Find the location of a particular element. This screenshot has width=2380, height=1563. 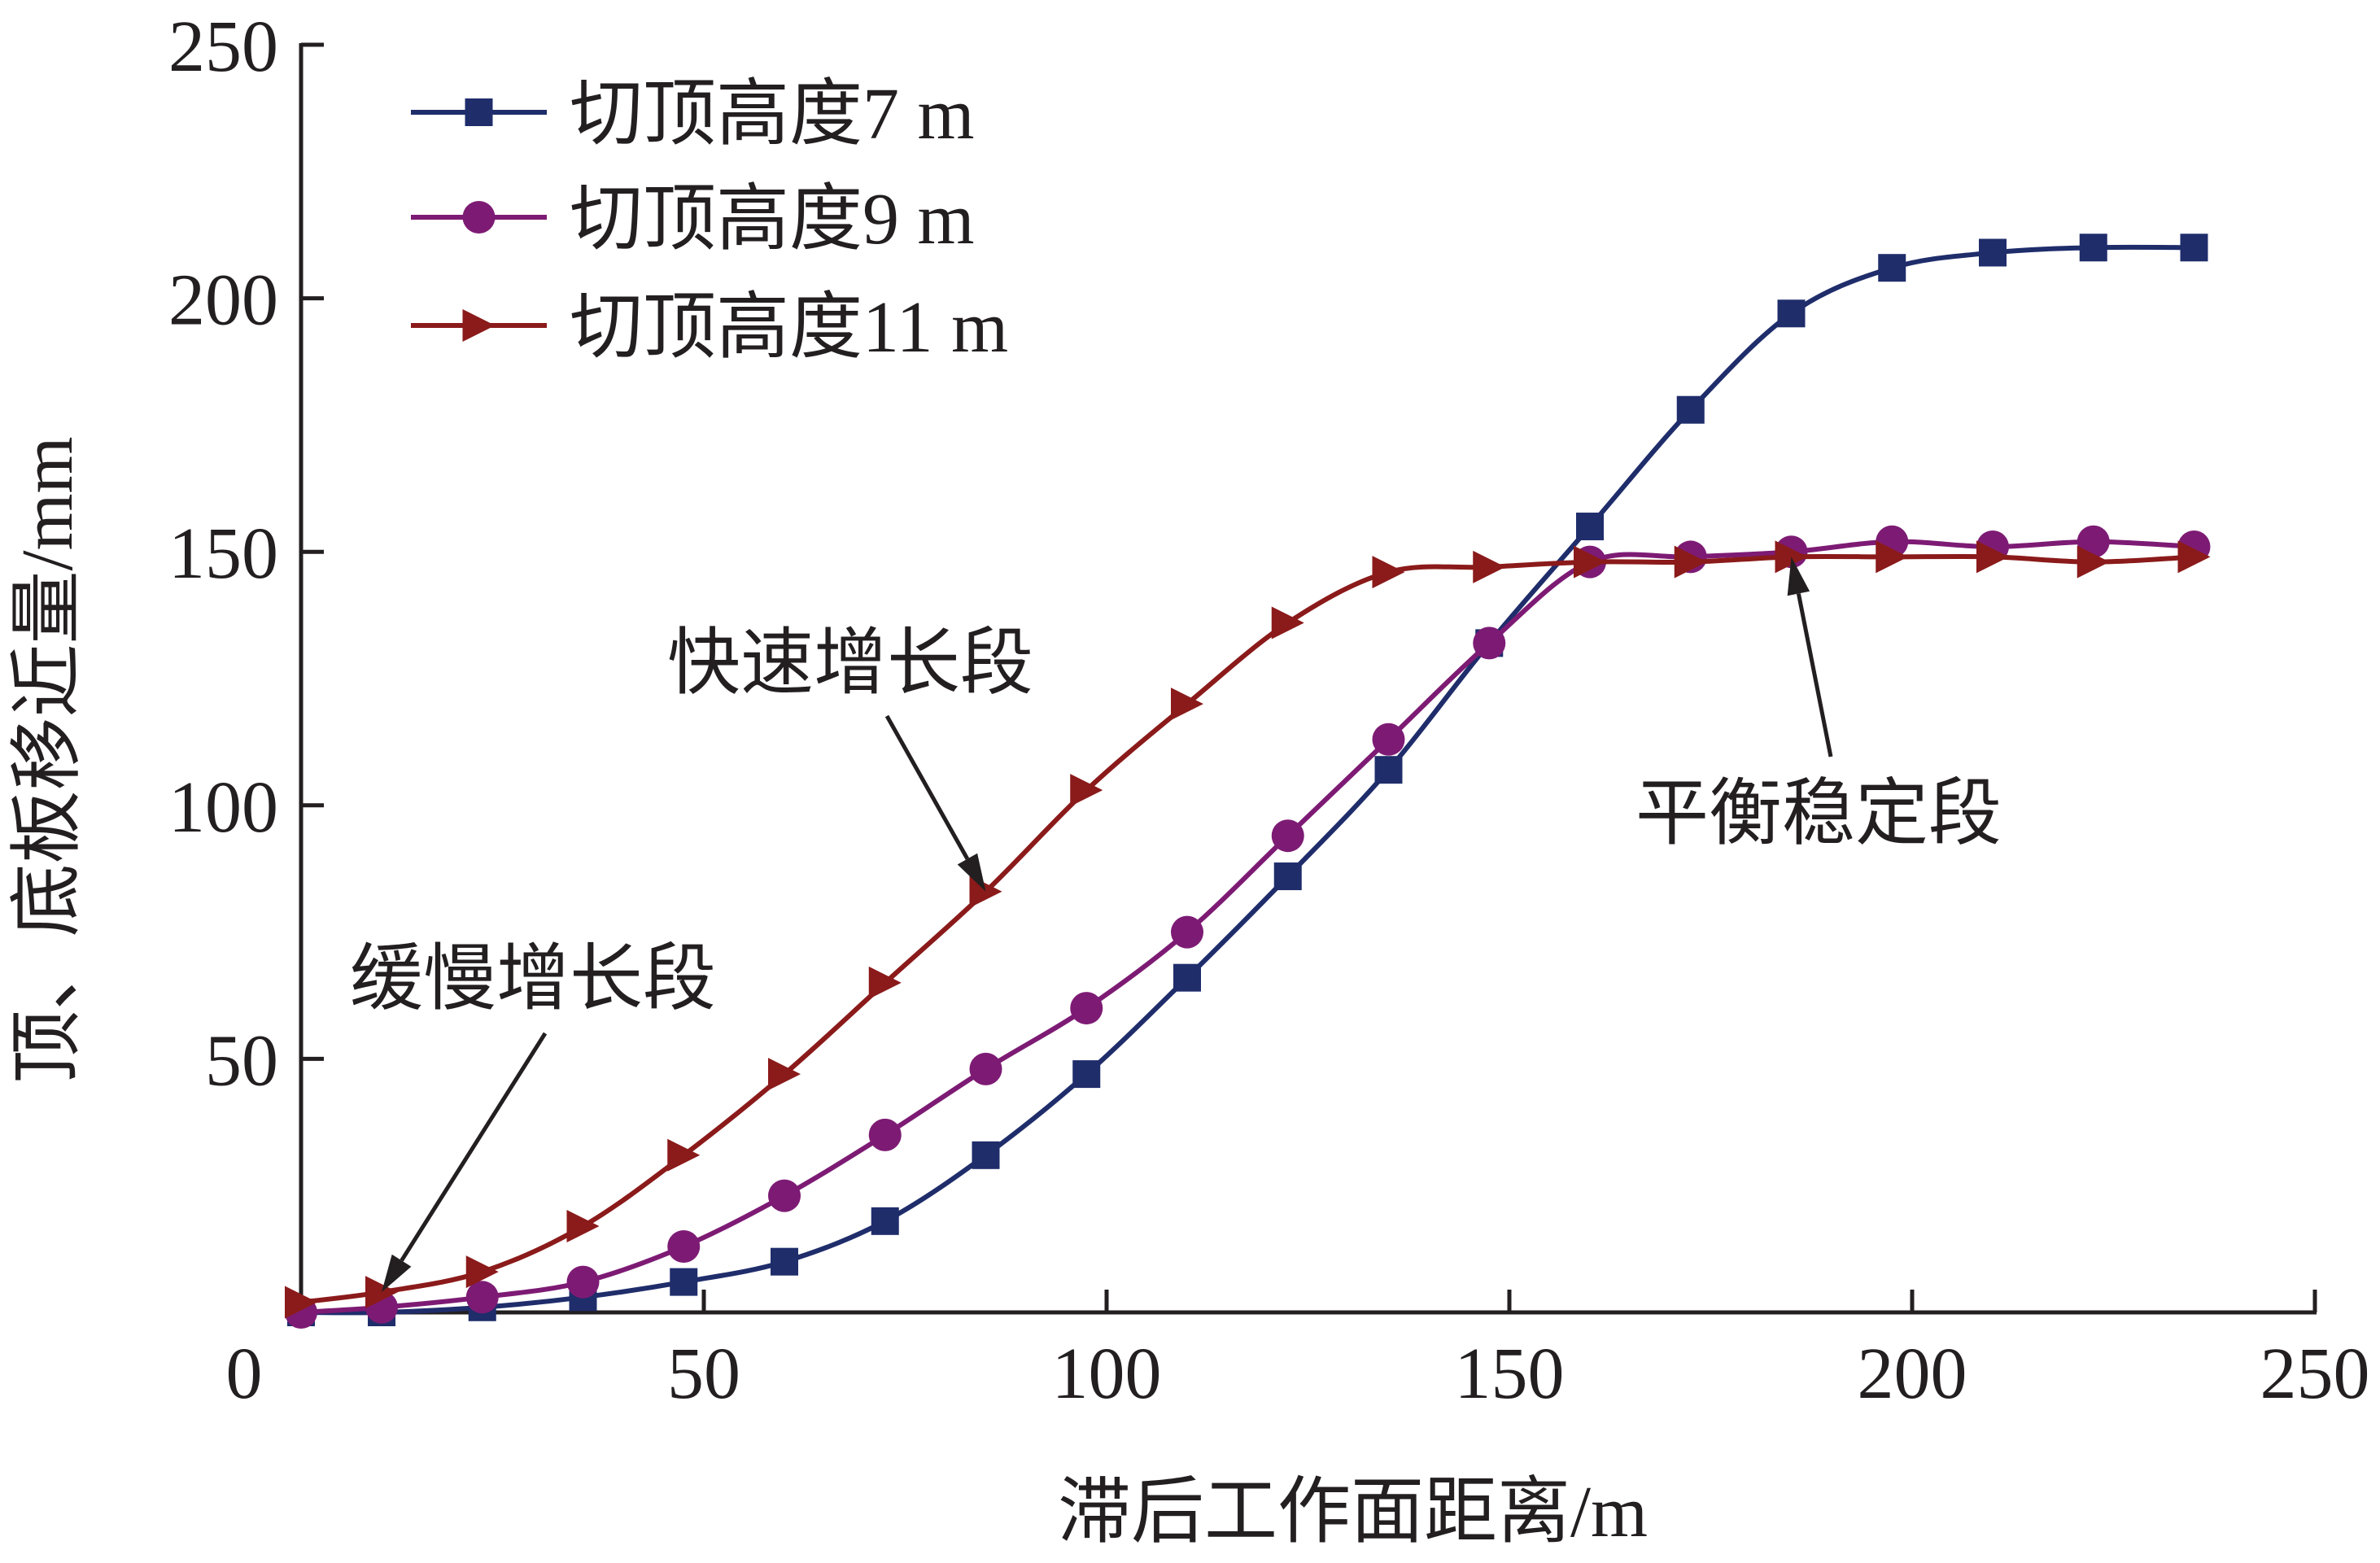

annotation-1: 快速增长段 is located at coordinates (850, 757).